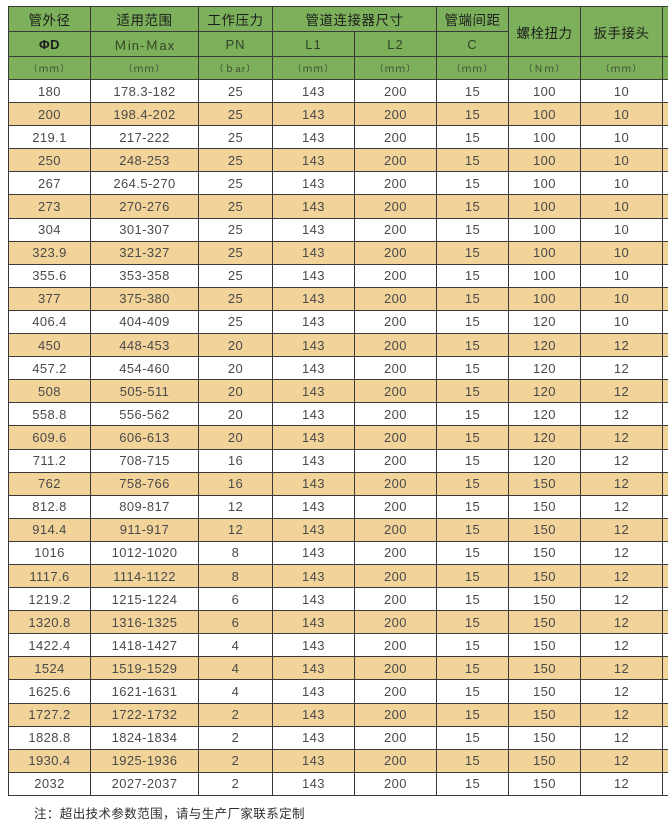  Describe the element at coordinates (621, 68) in the screenshot. I see `unit-wrench-joint: （ｍｍ）` at that location.